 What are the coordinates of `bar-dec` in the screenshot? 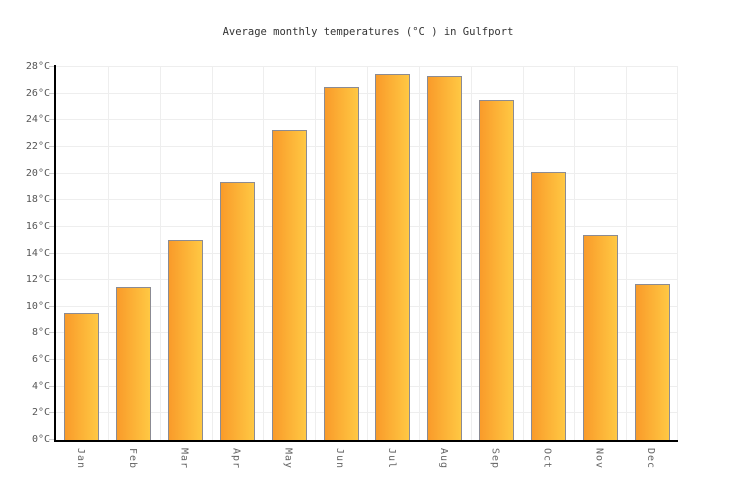 It's located at (652, 362).